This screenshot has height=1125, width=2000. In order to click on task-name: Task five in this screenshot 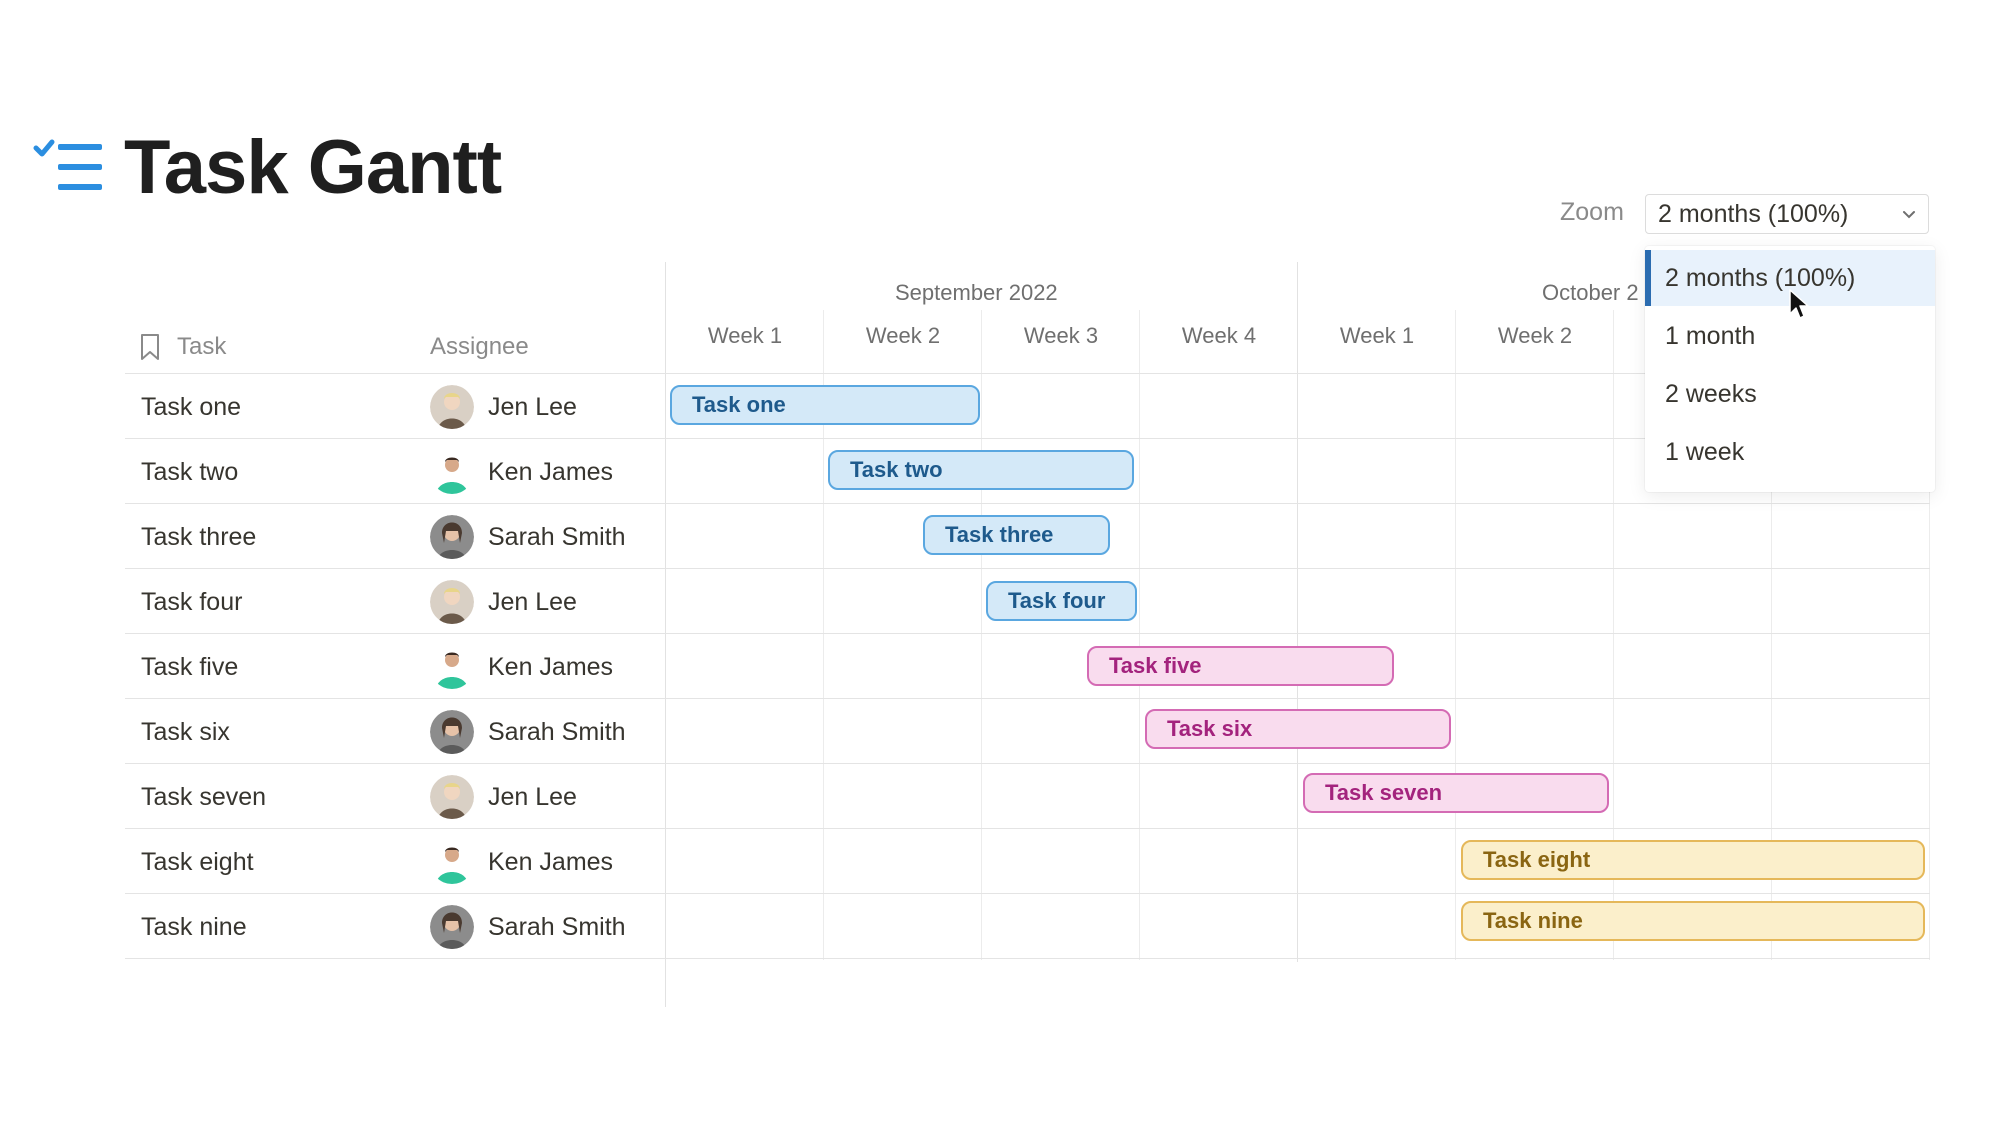, I will do `click(190, 667)`.